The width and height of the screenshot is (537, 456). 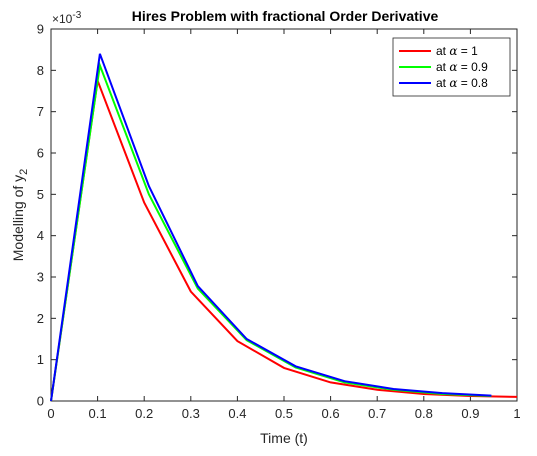 I want to click on legend: at α = 1 at α = 0.9 at α = 0.8, so click(x=451, y=67).